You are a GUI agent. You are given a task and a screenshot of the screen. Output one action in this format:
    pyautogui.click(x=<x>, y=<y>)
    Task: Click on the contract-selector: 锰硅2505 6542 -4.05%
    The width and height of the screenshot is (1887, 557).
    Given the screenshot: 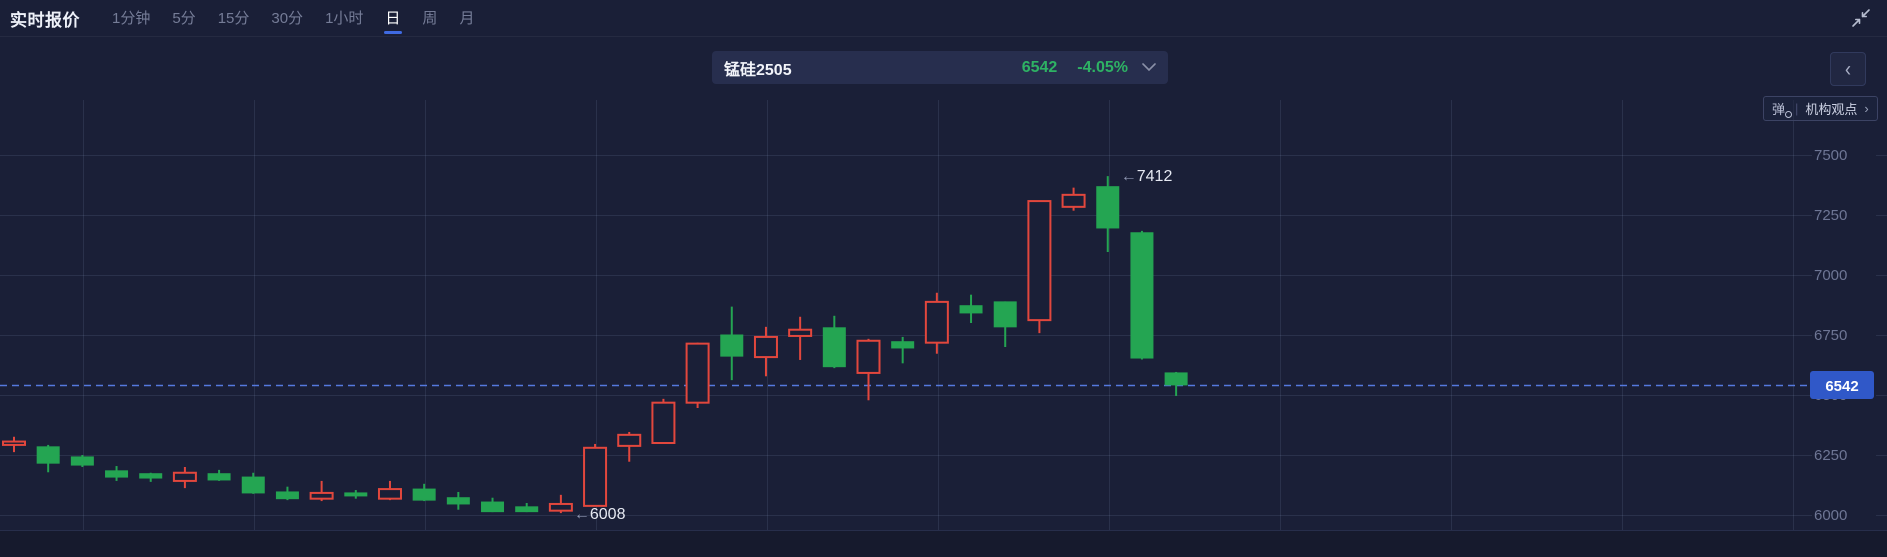 What is the action you would take?
    pyautogui.click(x=940, y=67)
    